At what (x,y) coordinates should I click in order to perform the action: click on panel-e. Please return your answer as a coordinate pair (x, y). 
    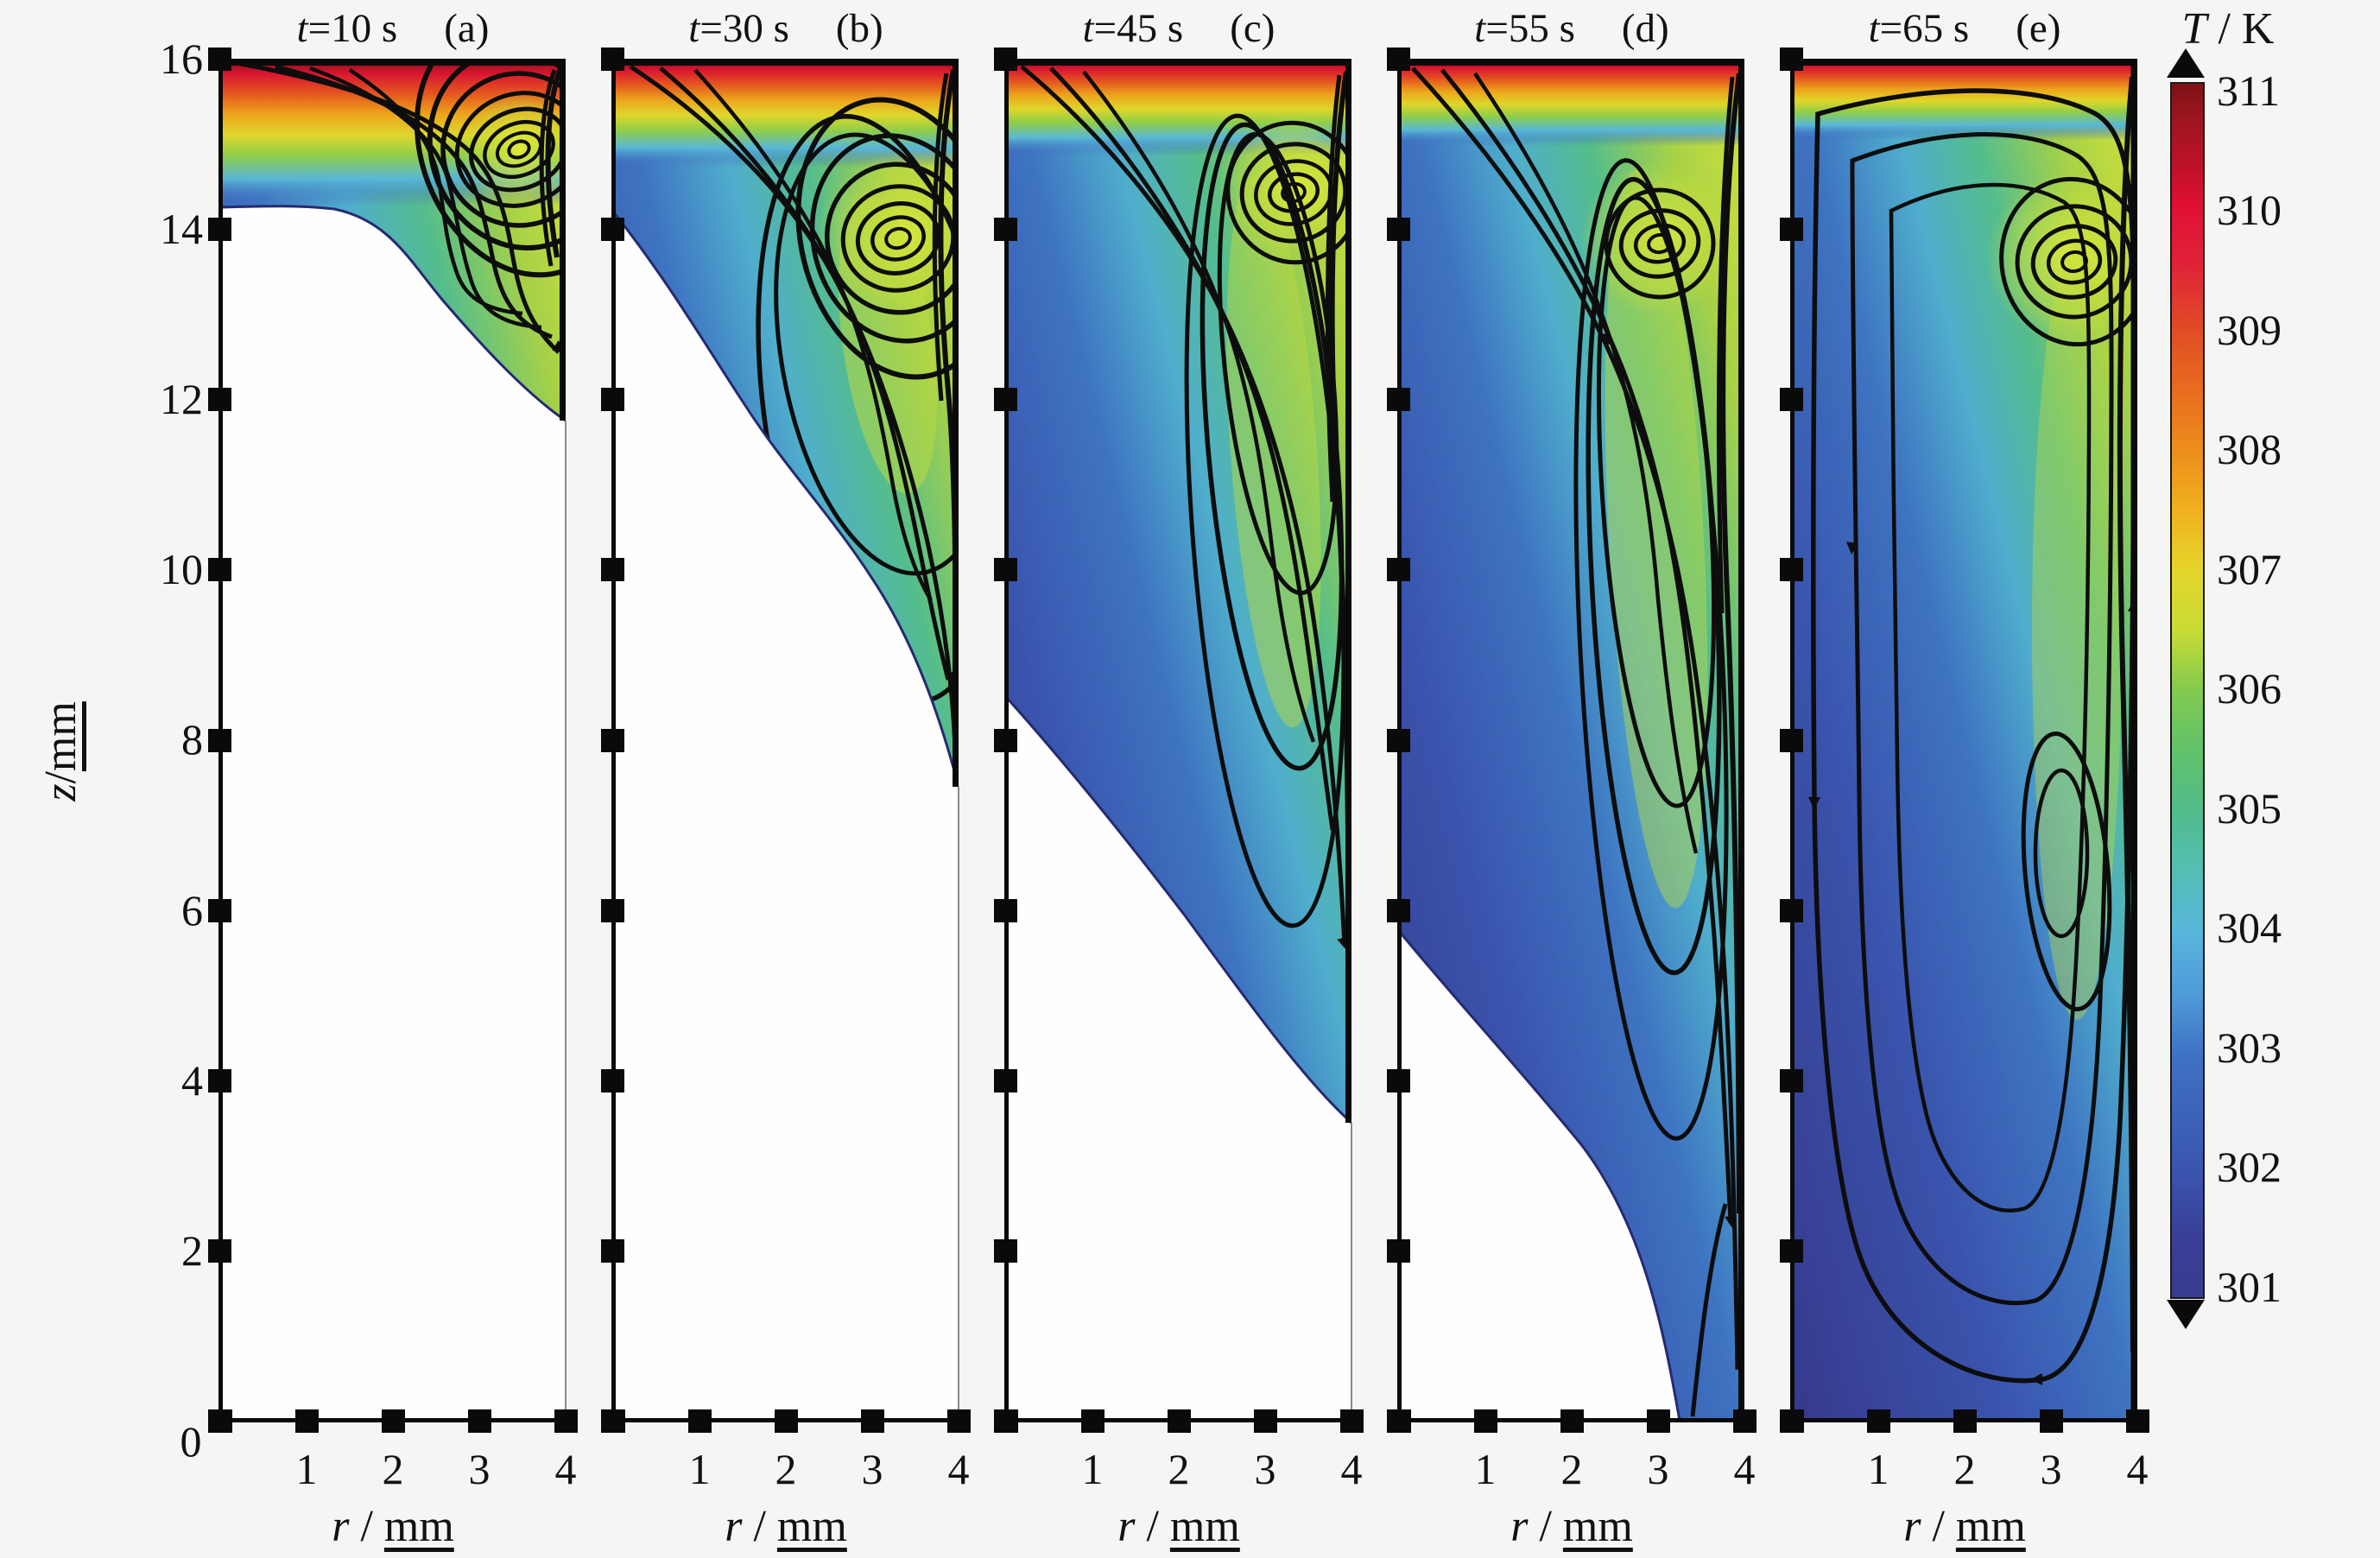
    Looking at the image, I should click on (1965, 740).